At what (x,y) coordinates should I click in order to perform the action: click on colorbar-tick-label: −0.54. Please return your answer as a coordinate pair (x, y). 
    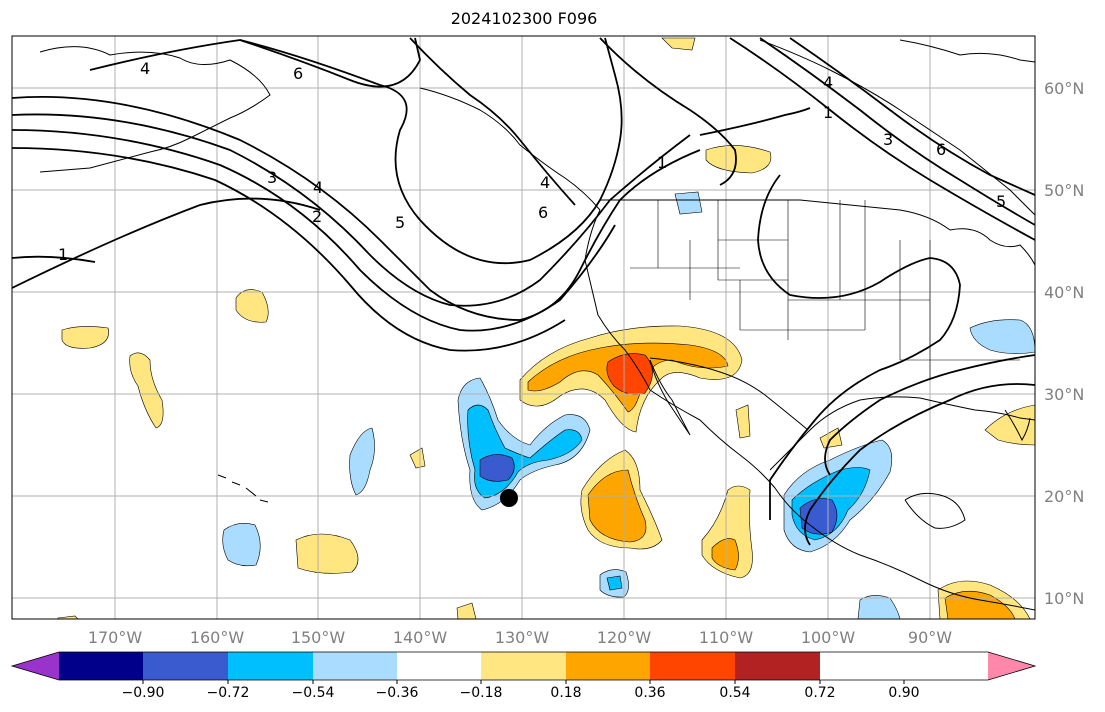
    Looking at the image, I should click on (313, 693).